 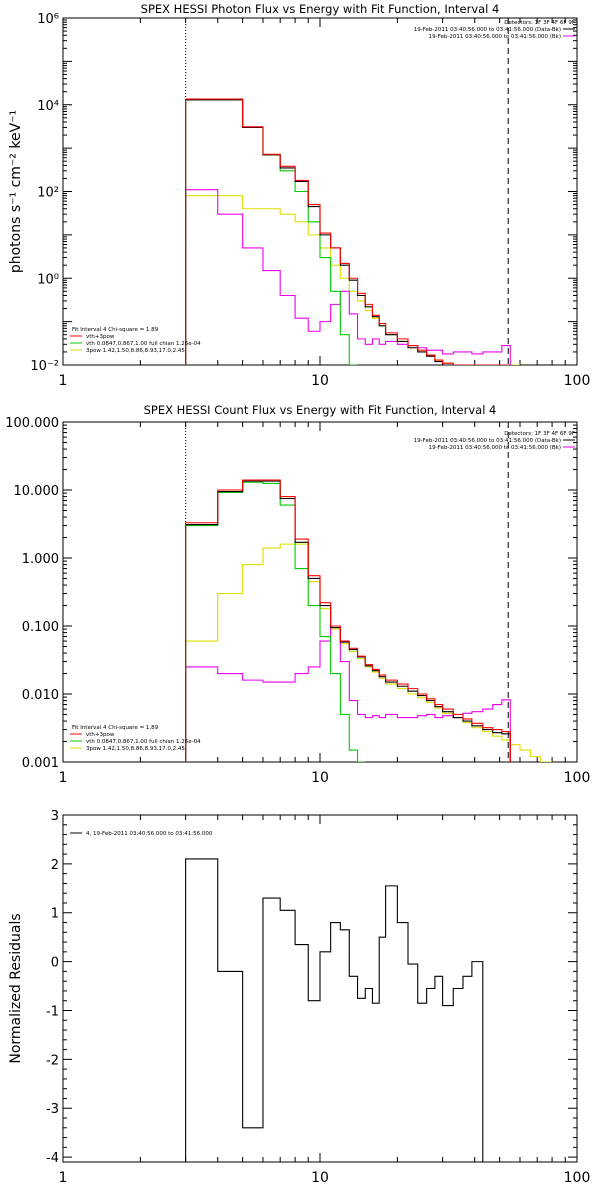 What do you see at coordinates (44, 366) in the screenshot?
I see `y-tick-label: 10⁻²` at bounding box center [44, 366].